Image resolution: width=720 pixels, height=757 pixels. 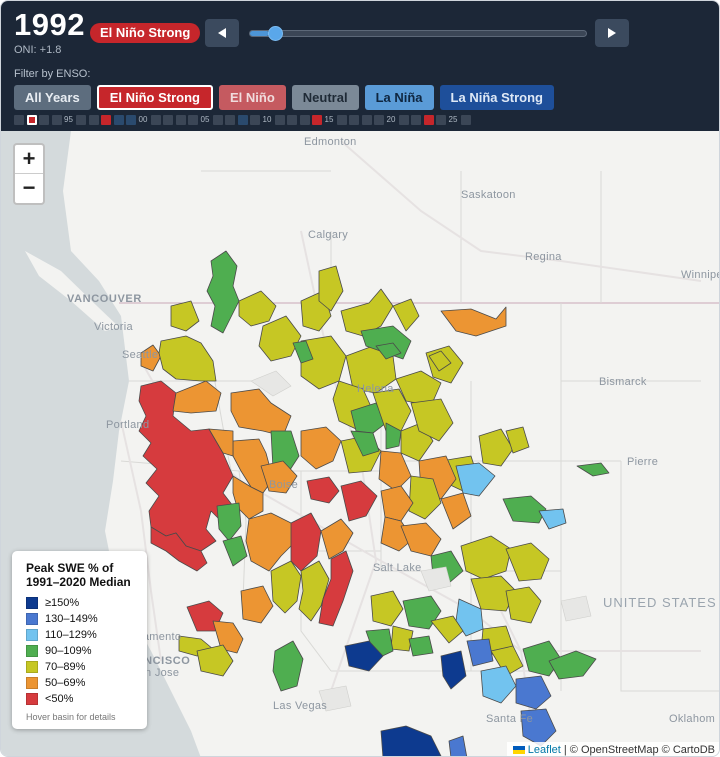 I want to click on legend-hint: Hover basin for details, so click(x=71, y=717).